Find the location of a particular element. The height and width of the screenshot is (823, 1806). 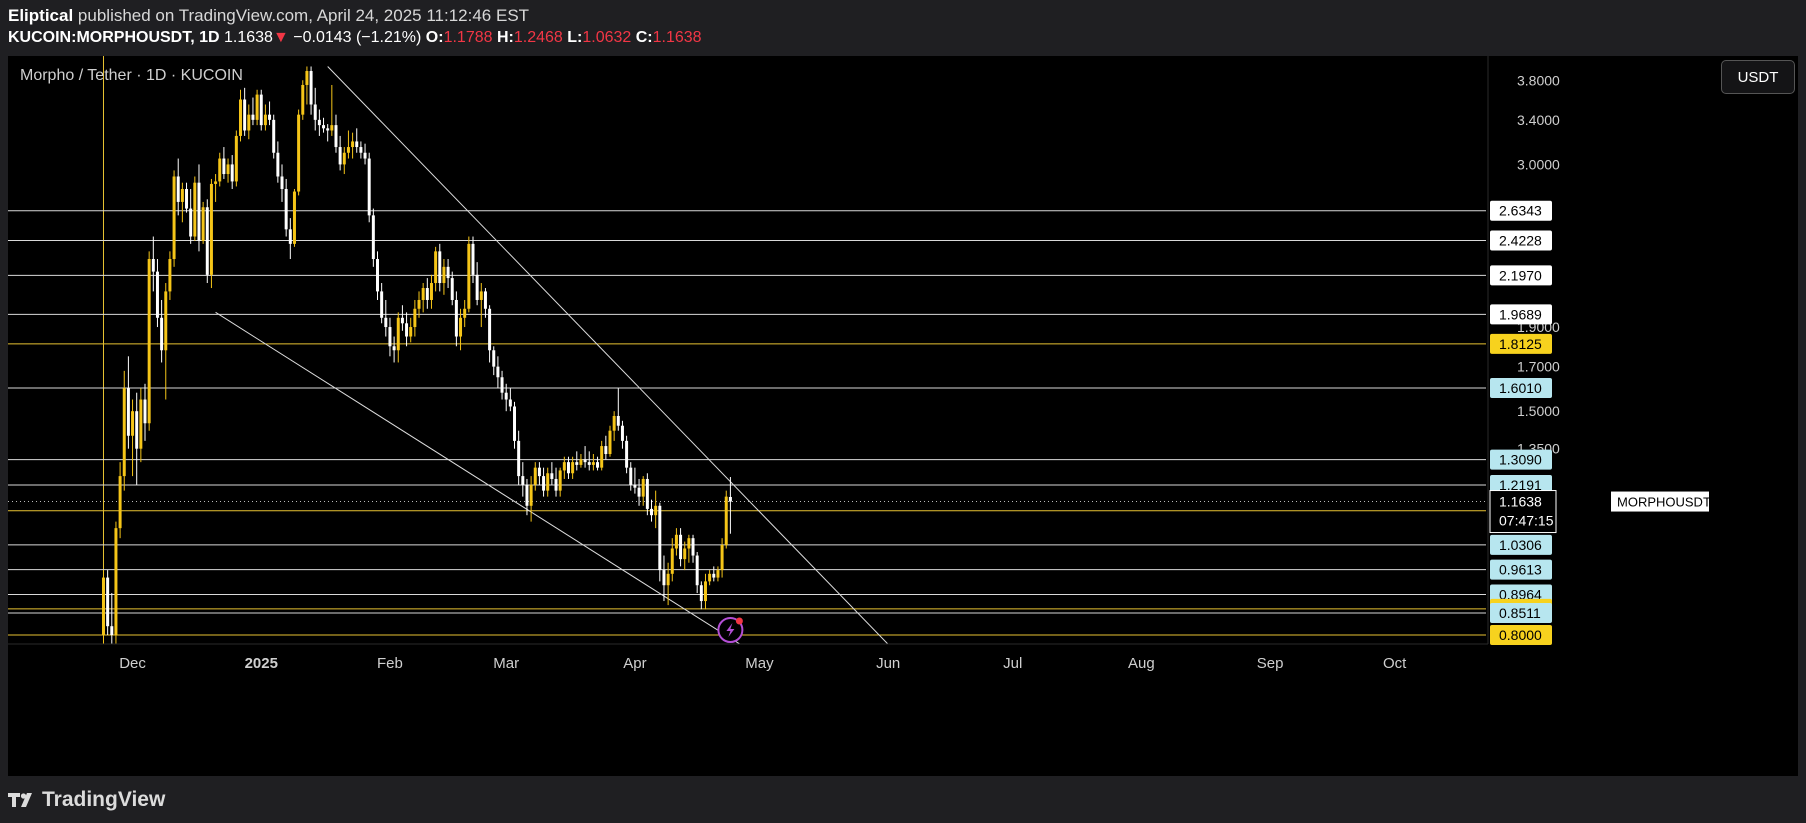

x-tick-label: Jul is located at coordinates (1012, 663).